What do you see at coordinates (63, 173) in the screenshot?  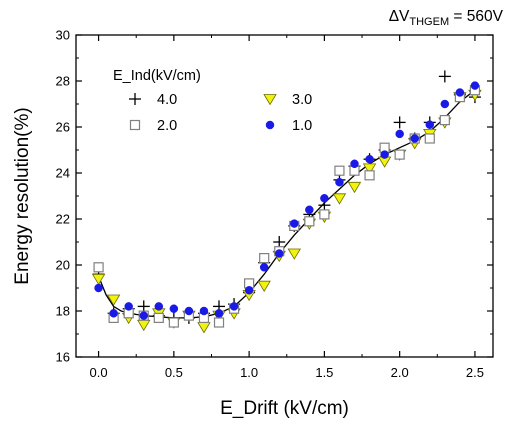 I see `y-tick-label: 24` at bounding box center [63, 173].